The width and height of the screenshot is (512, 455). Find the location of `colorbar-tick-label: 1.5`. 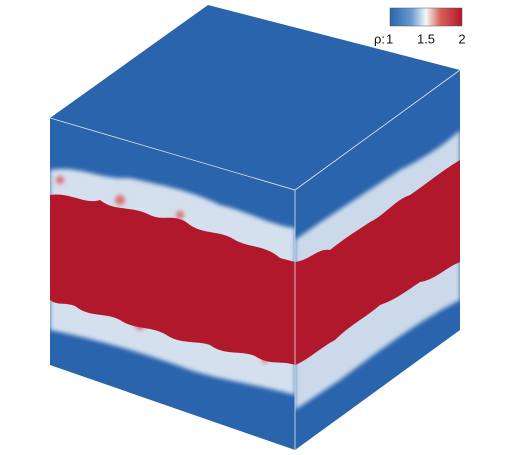

colorbar-tick-label: 1.5 is located at coordinates (426, 38).